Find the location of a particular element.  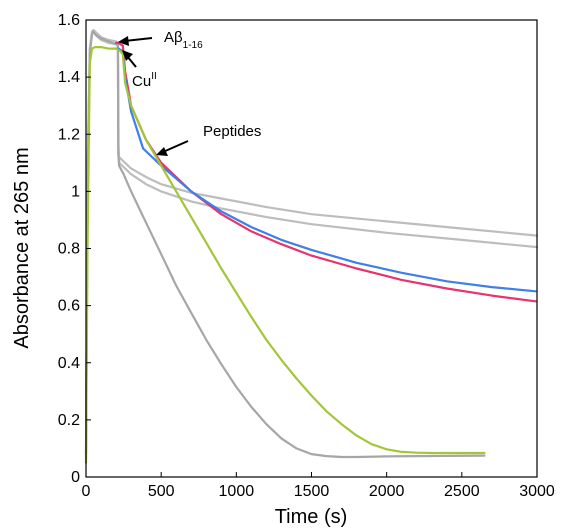

y-tick-label: 1.6 is located at coordinates (69, 20).